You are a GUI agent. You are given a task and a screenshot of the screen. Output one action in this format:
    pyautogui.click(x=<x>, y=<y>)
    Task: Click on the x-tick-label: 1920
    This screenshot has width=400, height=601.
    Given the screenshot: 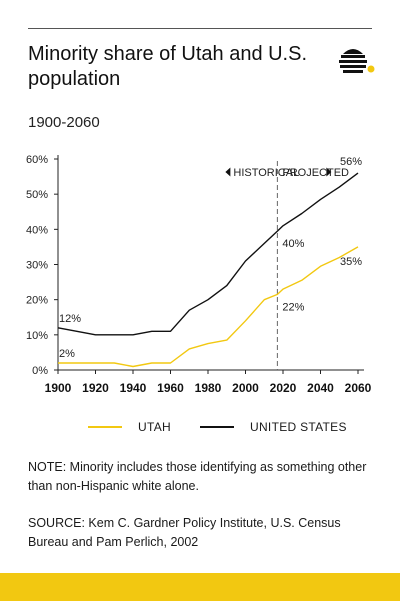 What is the action you would take?
    pyautogui.click(x=95, y=388)
    